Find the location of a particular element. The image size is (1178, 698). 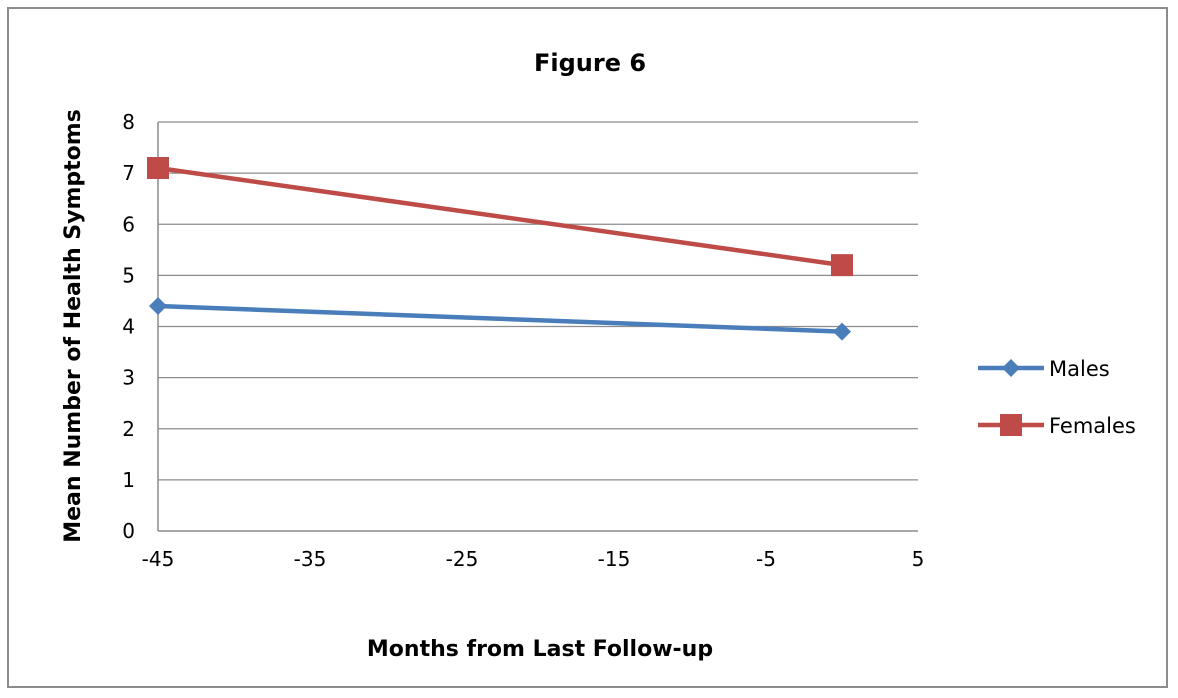

series-line-males is located at coordinates (500, 318).